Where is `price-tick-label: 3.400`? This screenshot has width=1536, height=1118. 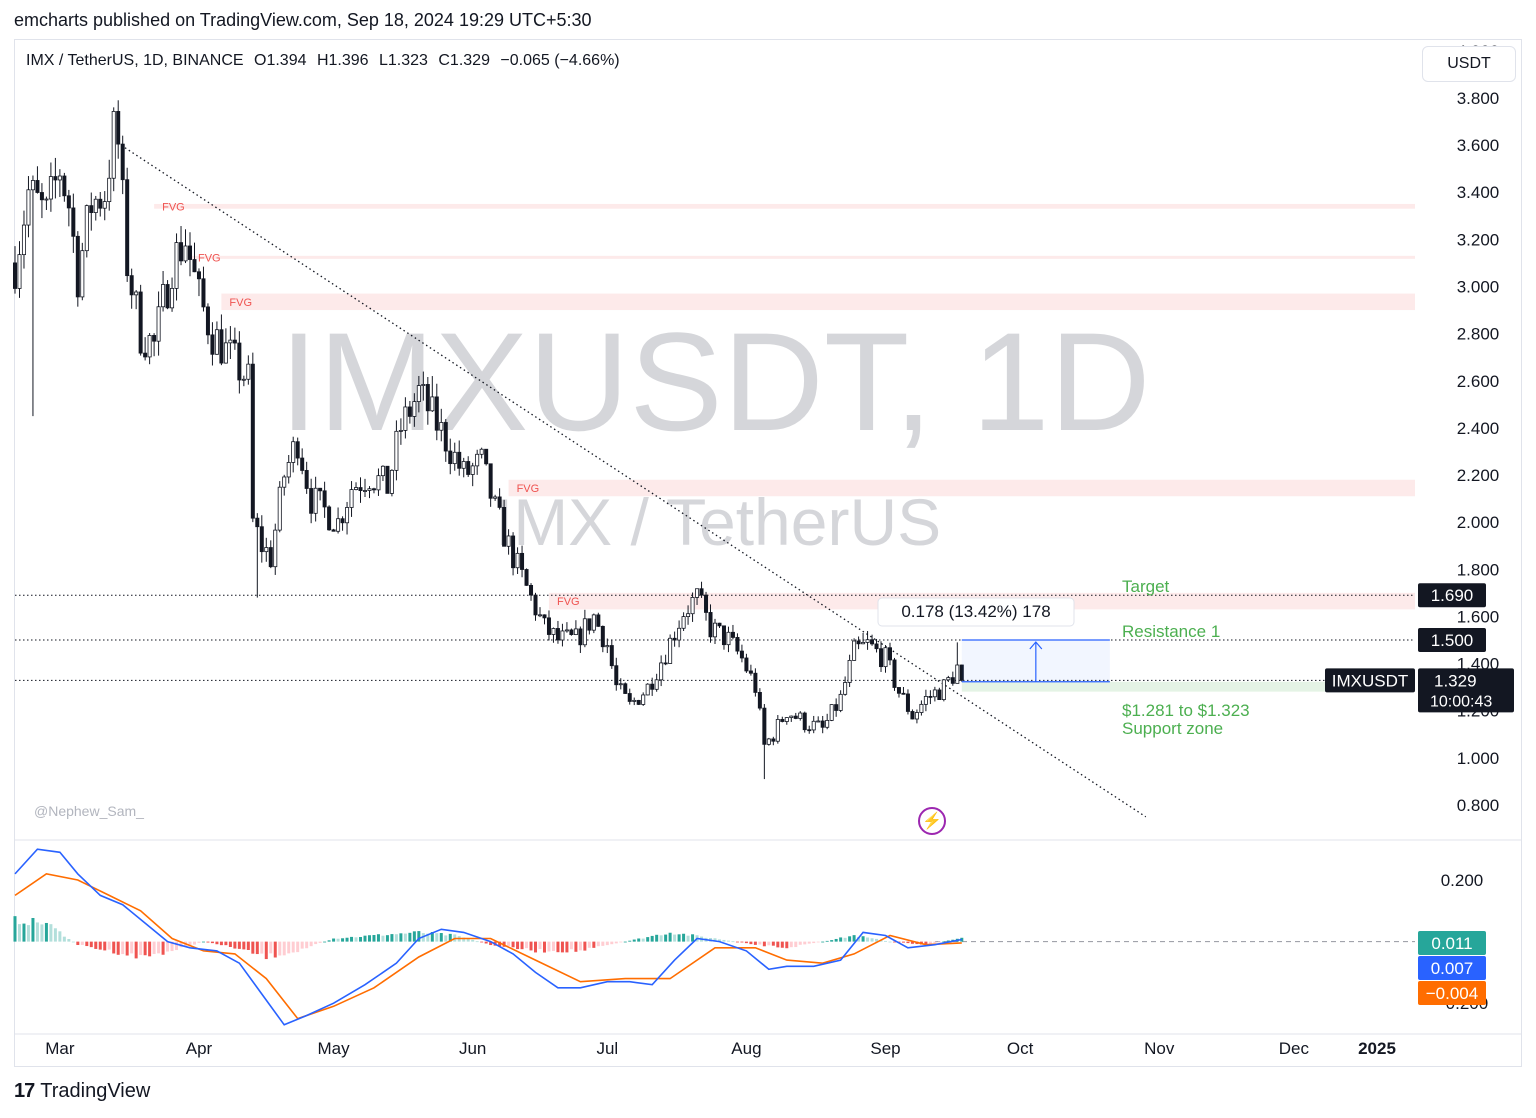
price-tick-label: 3.400 is located at coordinates (1478, 192).